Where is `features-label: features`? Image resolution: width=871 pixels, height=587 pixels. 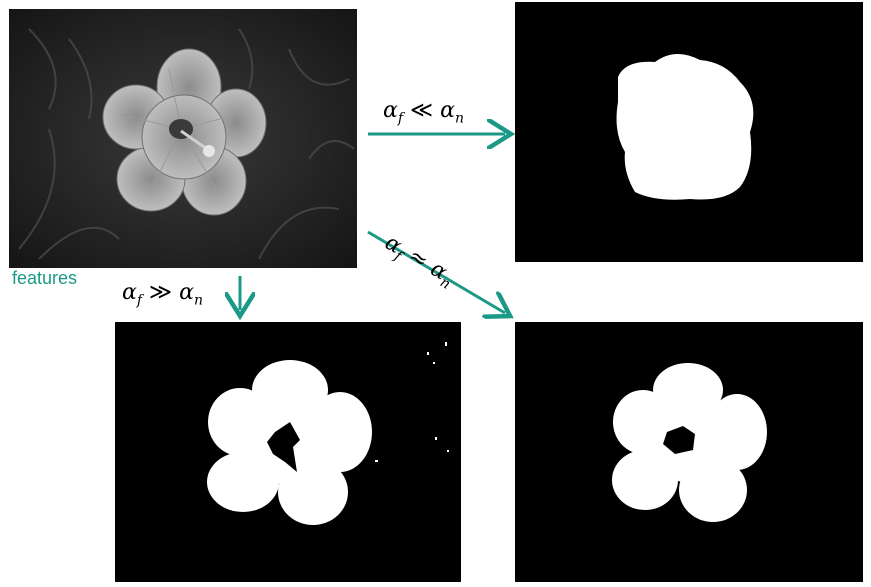
features-label: features is located at coordinates (45, 278).